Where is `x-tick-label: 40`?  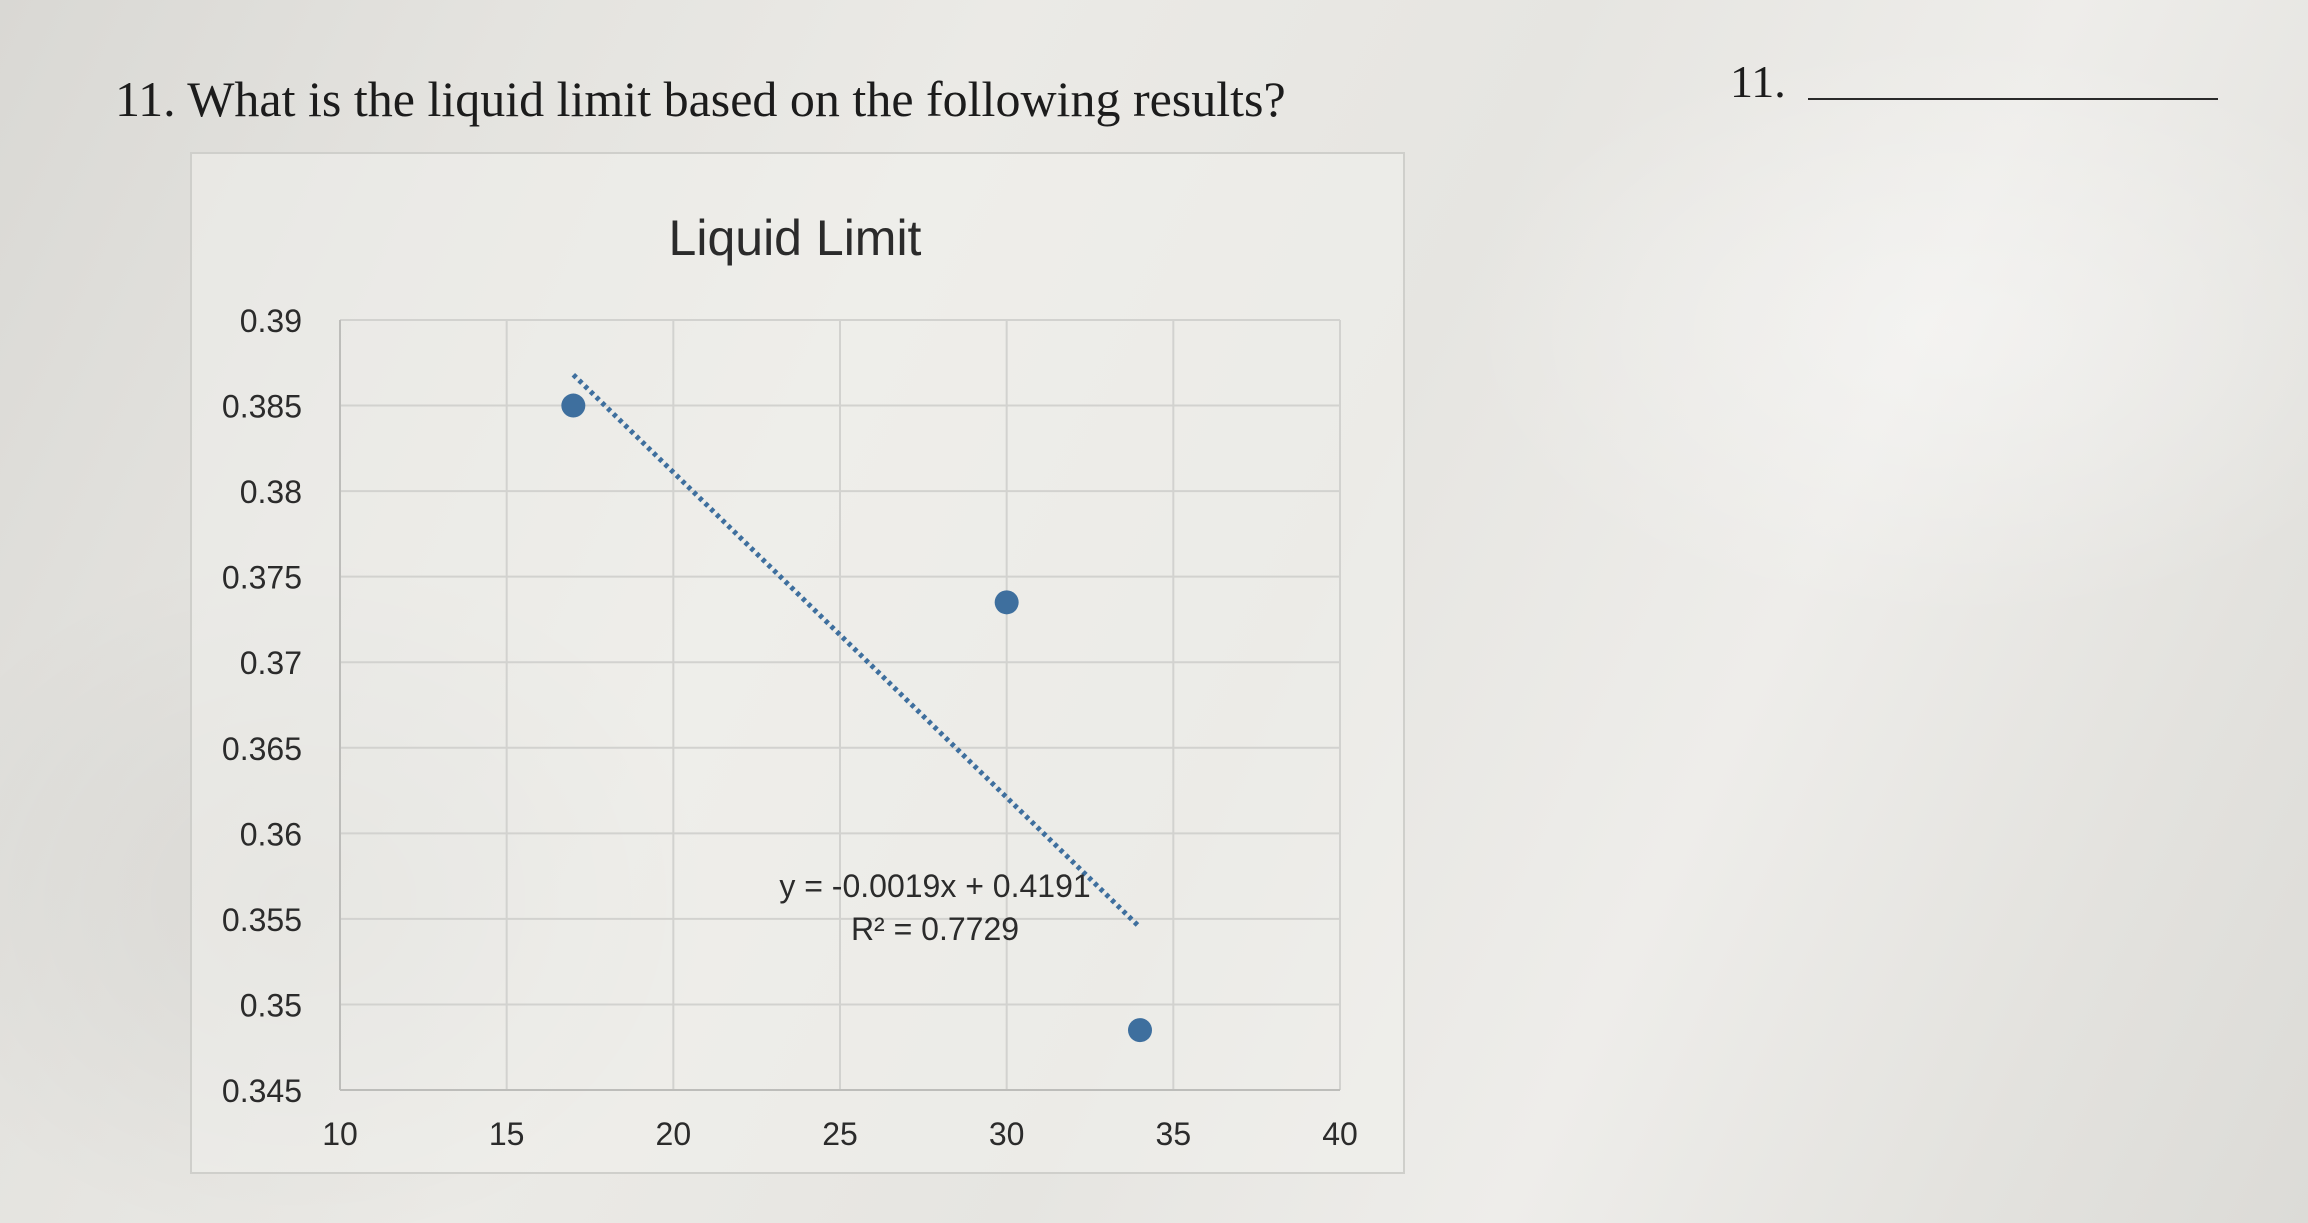 x-tick-label: 40 is located at coordinates (1340, 1134).